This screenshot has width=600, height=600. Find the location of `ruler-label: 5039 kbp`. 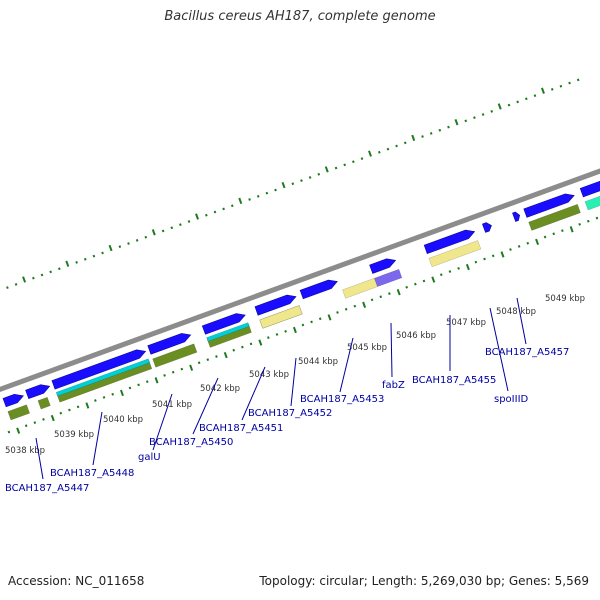

ruler-label: 5039 kbp is located at coordinates (74, 435).